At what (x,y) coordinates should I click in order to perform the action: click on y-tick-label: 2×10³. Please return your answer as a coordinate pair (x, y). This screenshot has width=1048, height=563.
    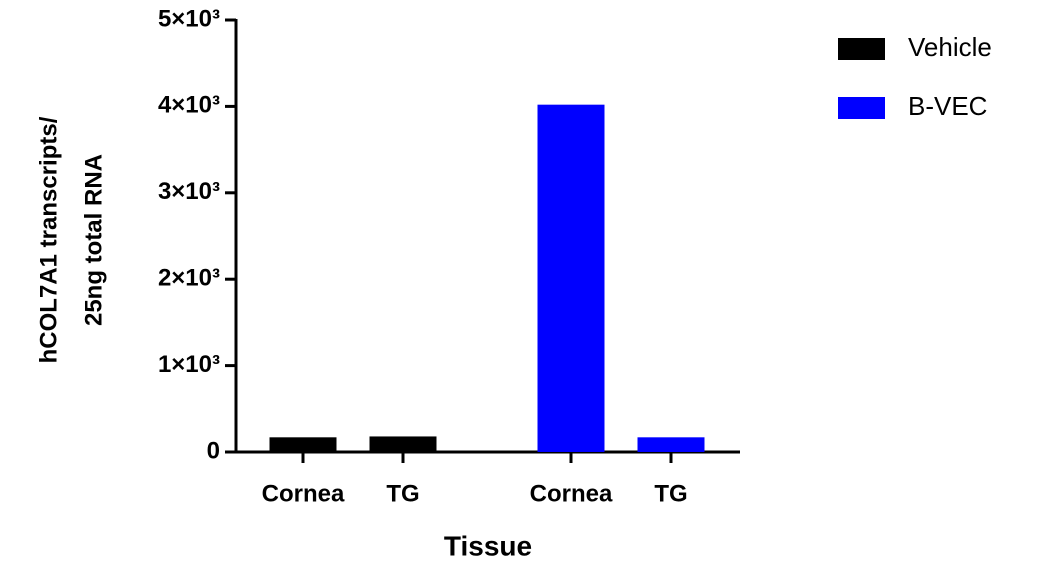
    Looking at the image, I should click on (189, 278).